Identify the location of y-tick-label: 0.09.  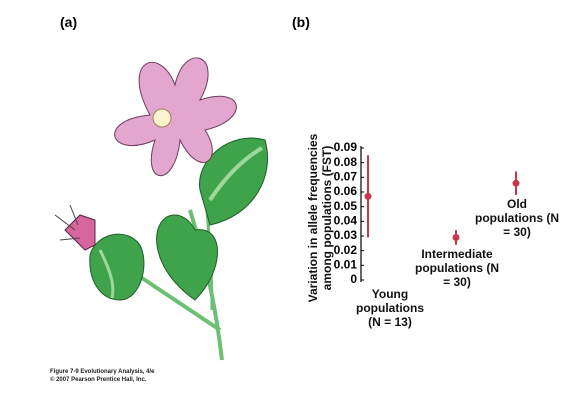
(346, 147).